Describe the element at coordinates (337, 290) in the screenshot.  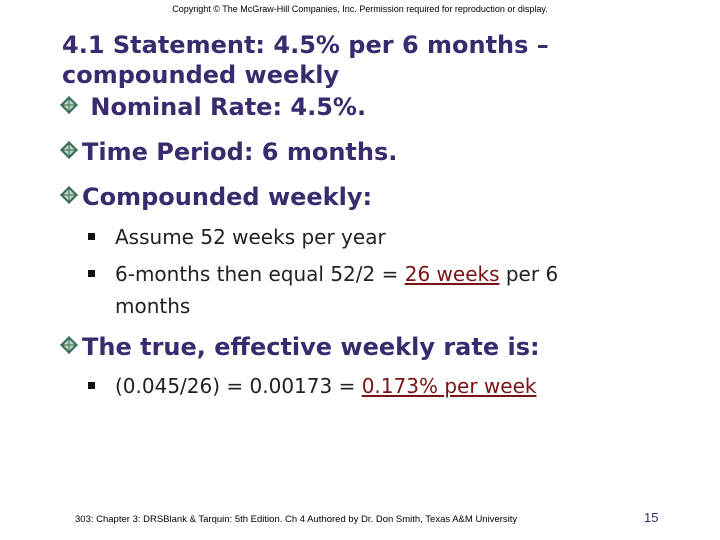
I see `sub-text-post: per 6 months` at that location.